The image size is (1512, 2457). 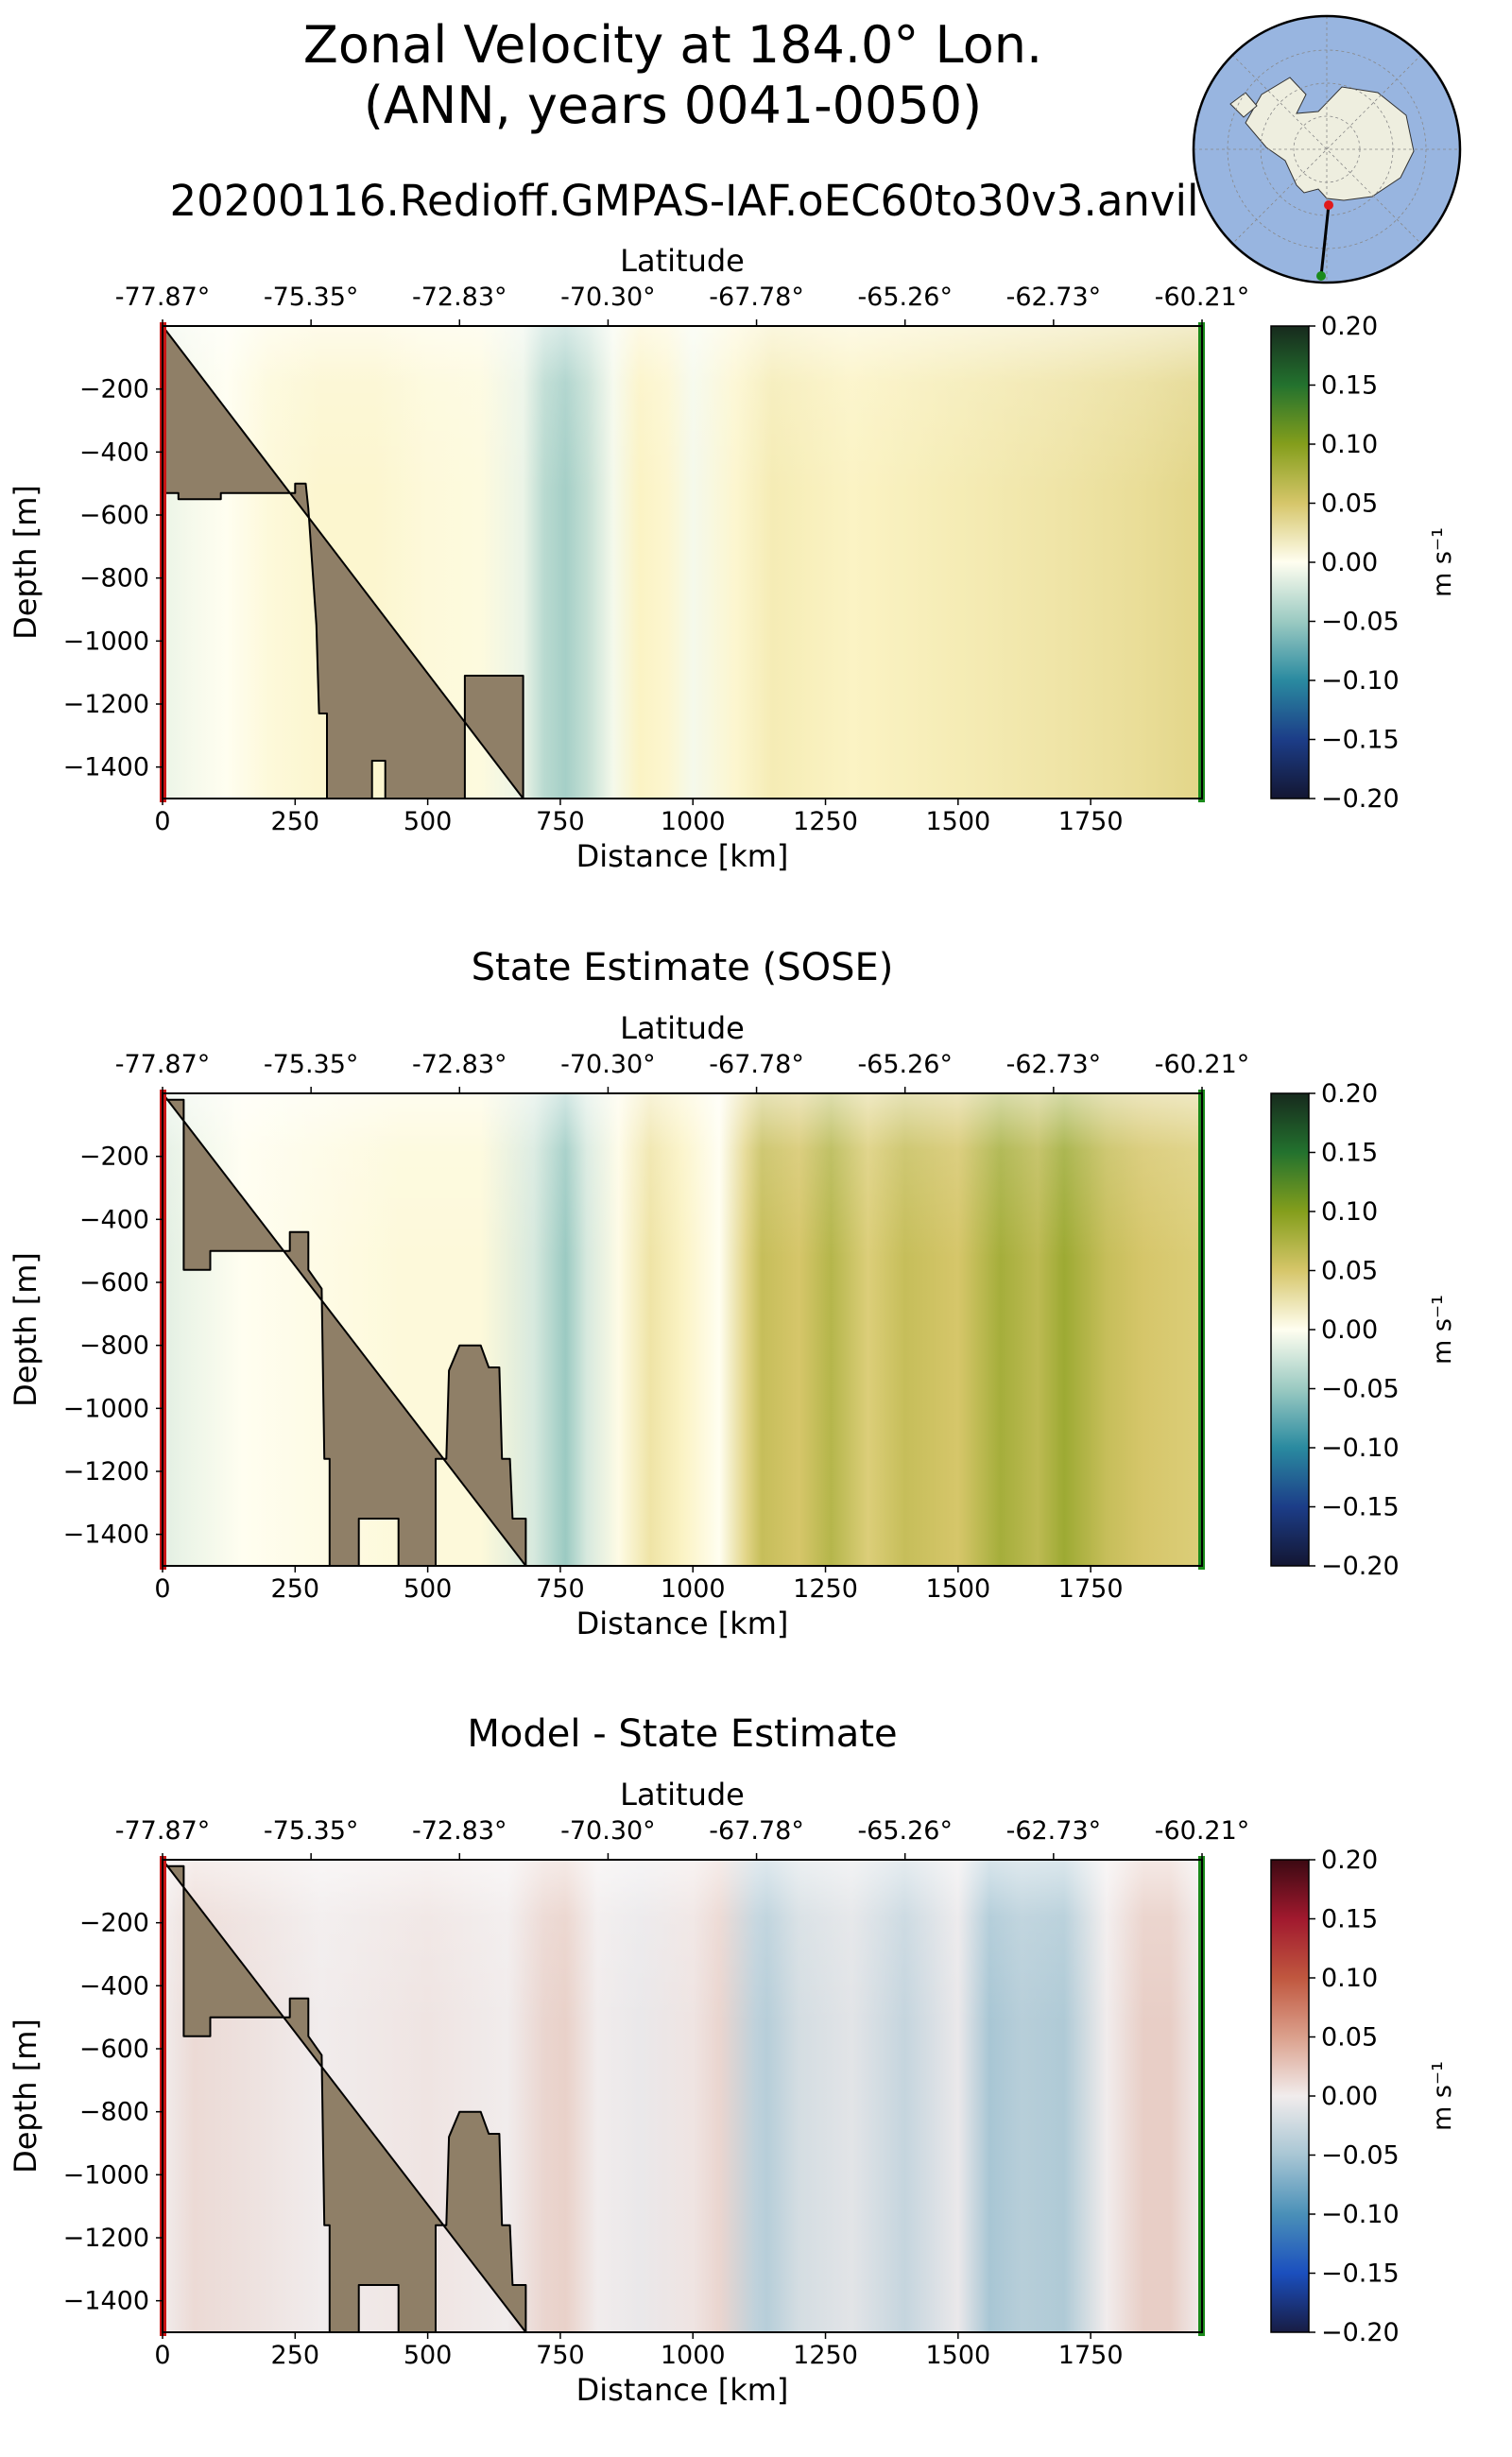 I want to click on panel-title: State Estimate (SOSE), so click(x=683, y=967).